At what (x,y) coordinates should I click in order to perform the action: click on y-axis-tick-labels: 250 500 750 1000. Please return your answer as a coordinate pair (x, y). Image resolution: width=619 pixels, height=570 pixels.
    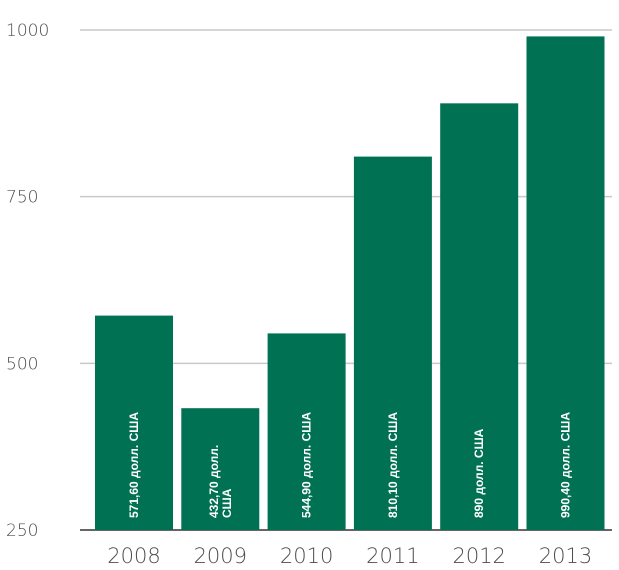
    Looking at the image, I should click on (27, 281).